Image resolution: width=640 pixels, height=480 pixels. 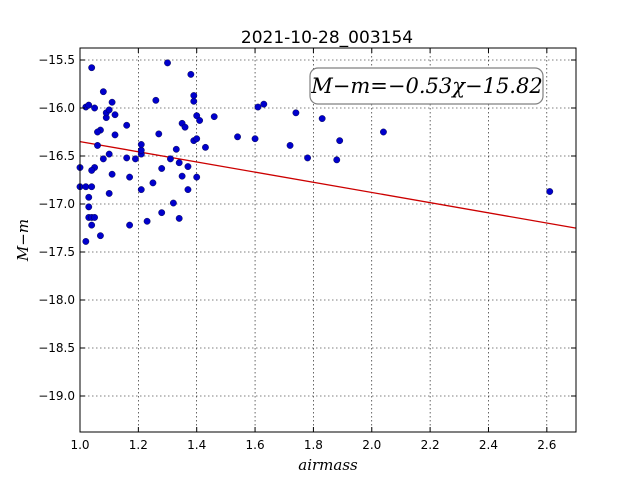 I want to click on y-tick-label: −16.0, so click(x=56, y=108).